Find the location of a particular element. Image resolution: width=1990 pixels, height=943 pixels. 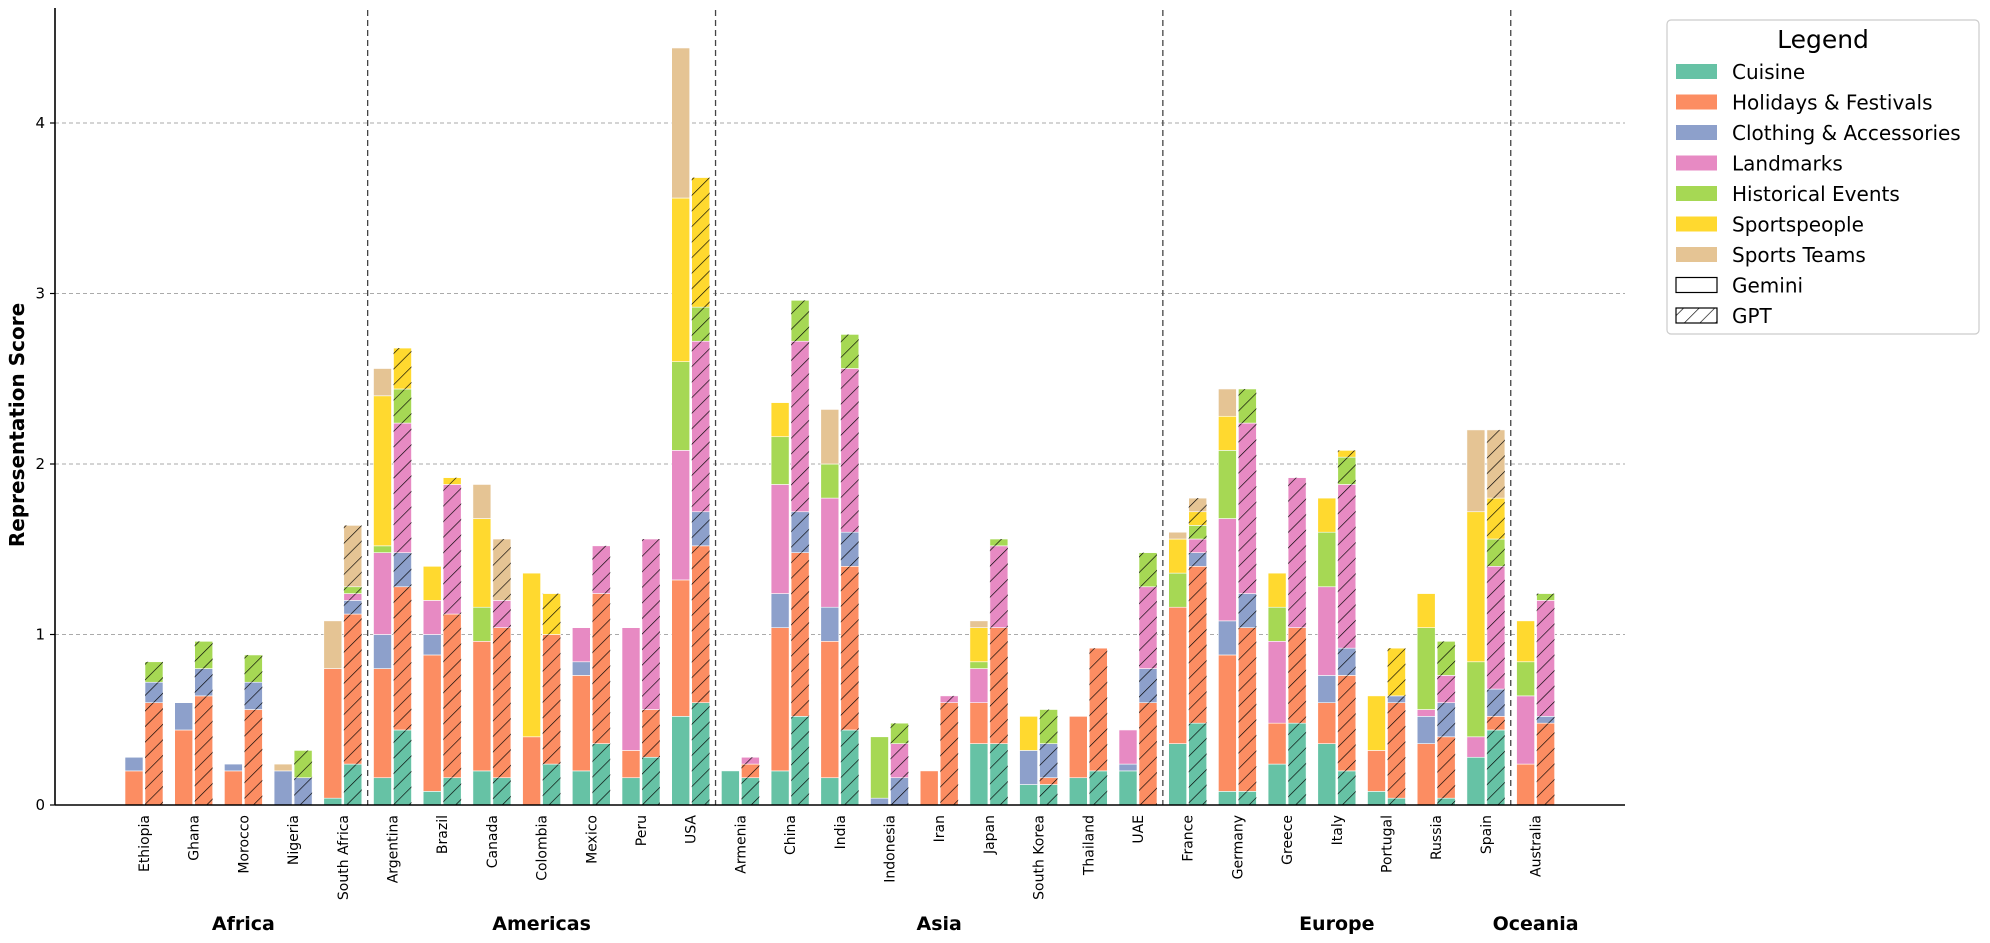

x-tick-label: Brazil is located at coordinates (443, 834).